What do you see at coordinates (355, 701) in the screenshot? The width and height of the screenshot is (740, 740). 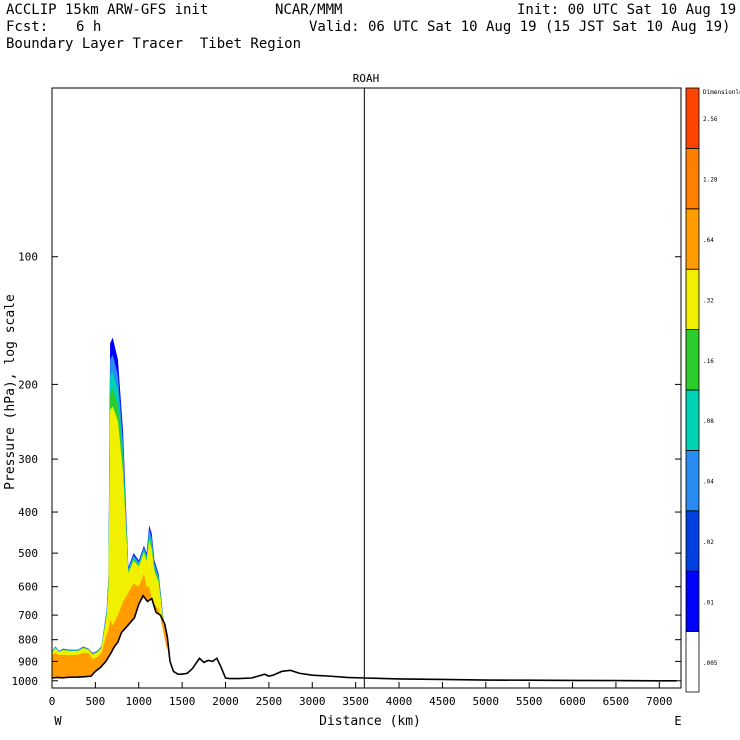 I see `x-tick-label: 3500` at bounding box center [355, 701].